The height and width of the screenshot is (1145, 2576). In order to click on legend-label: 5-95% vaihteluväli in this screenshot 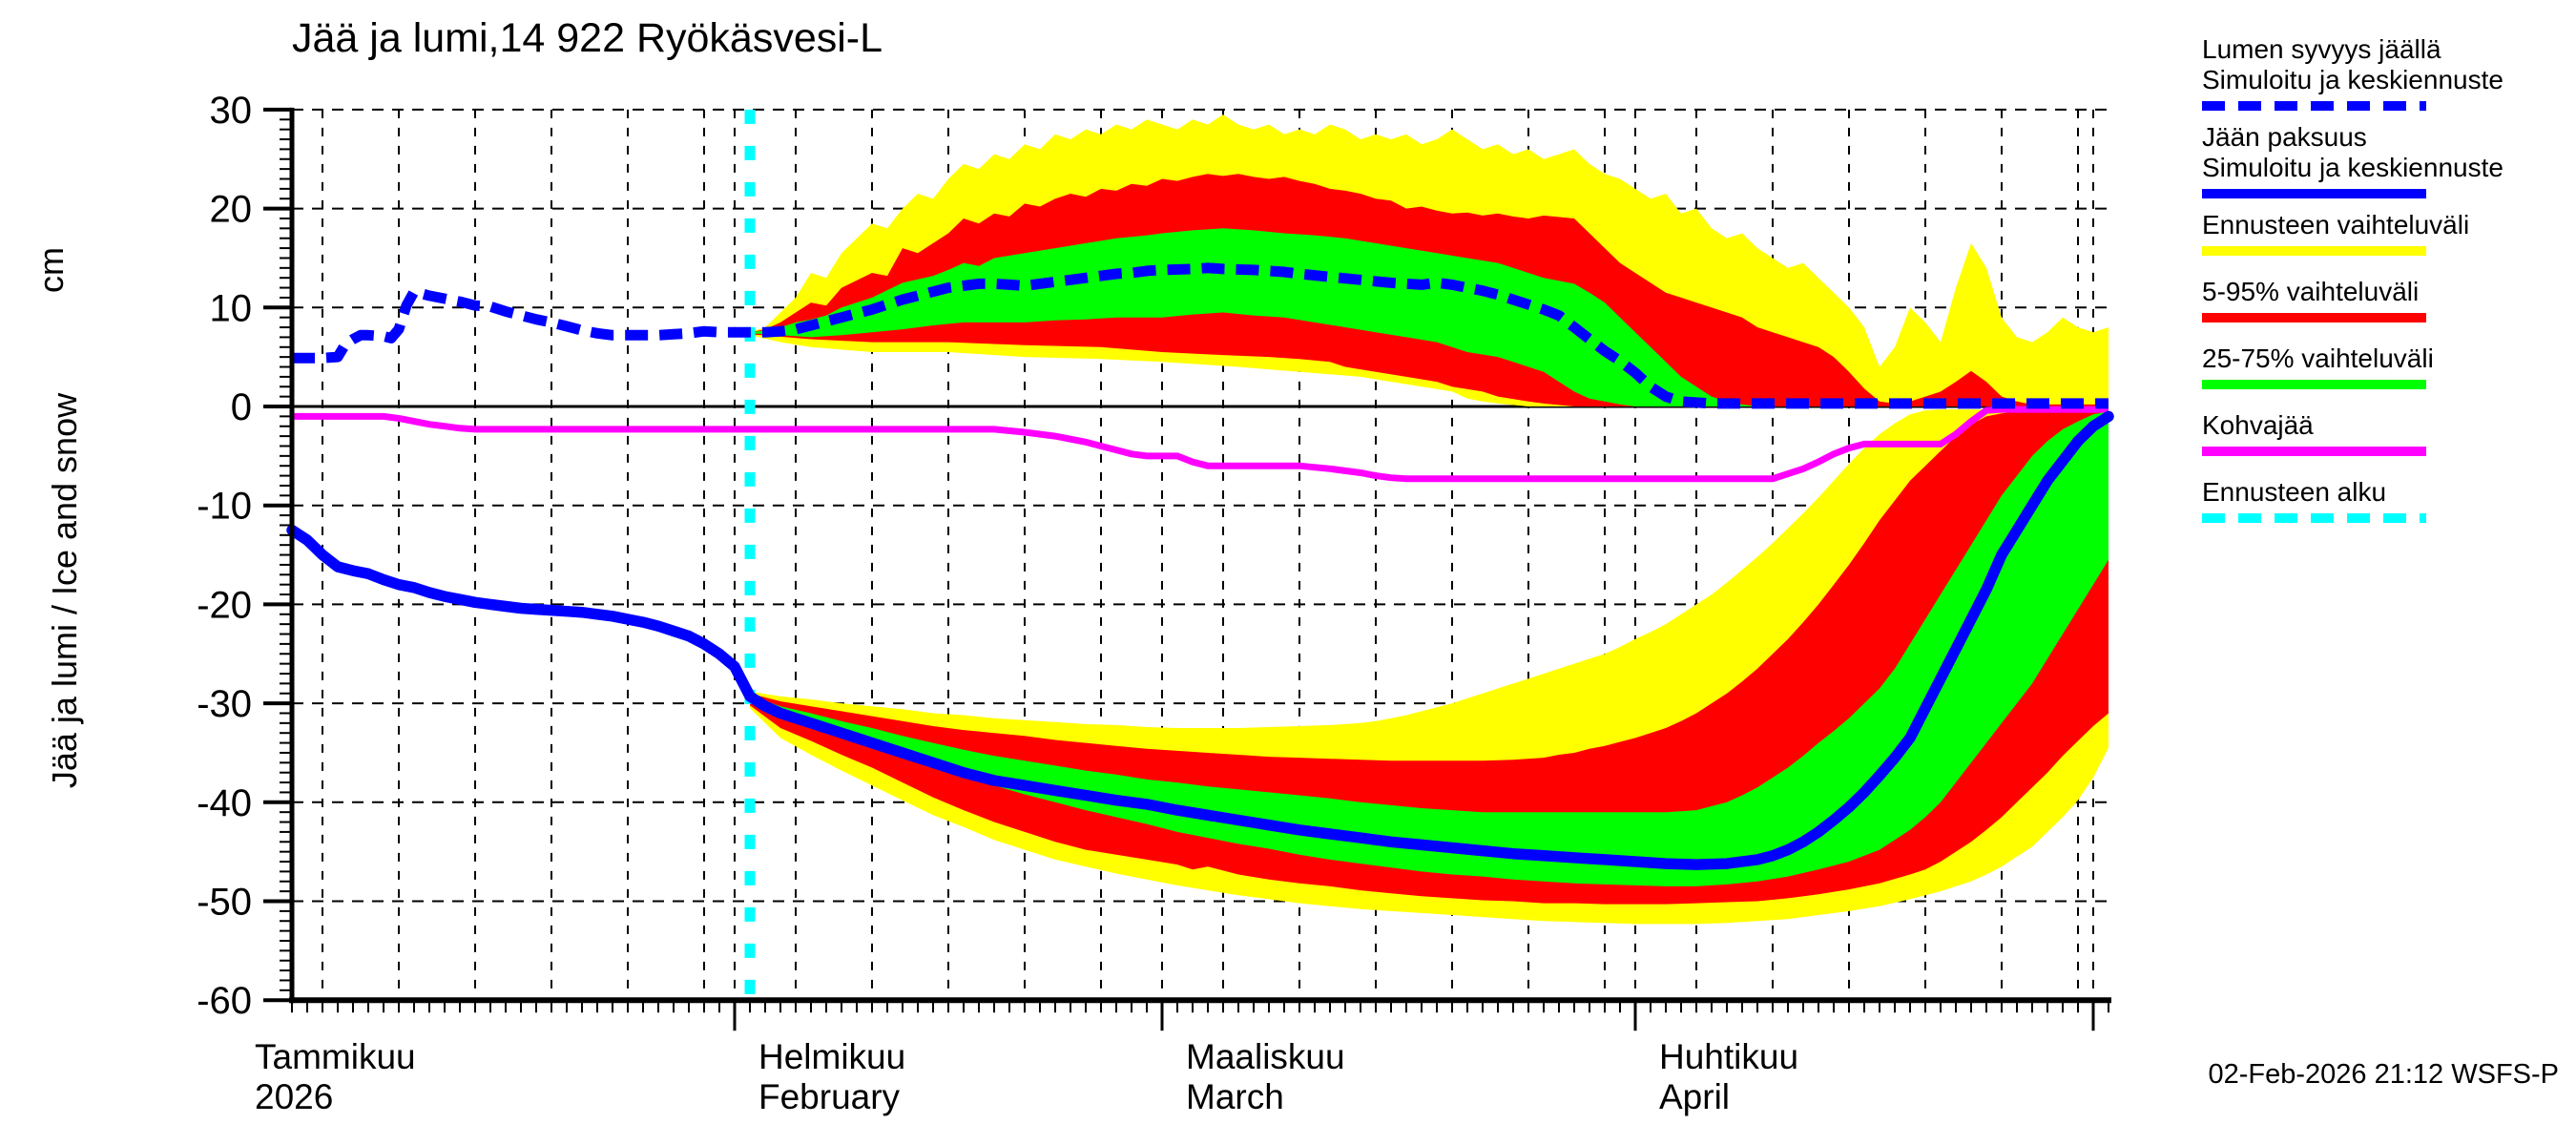, I will do `click(2311, 291)`.